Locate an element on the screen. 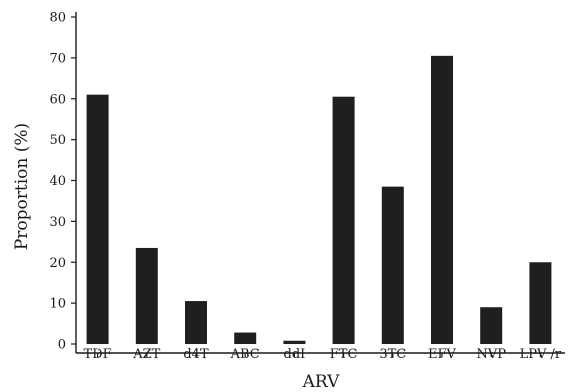 Image resolution: width=570 pixels, height=392 pixels. bar-lpv-r is located at coordinates (540, 303).